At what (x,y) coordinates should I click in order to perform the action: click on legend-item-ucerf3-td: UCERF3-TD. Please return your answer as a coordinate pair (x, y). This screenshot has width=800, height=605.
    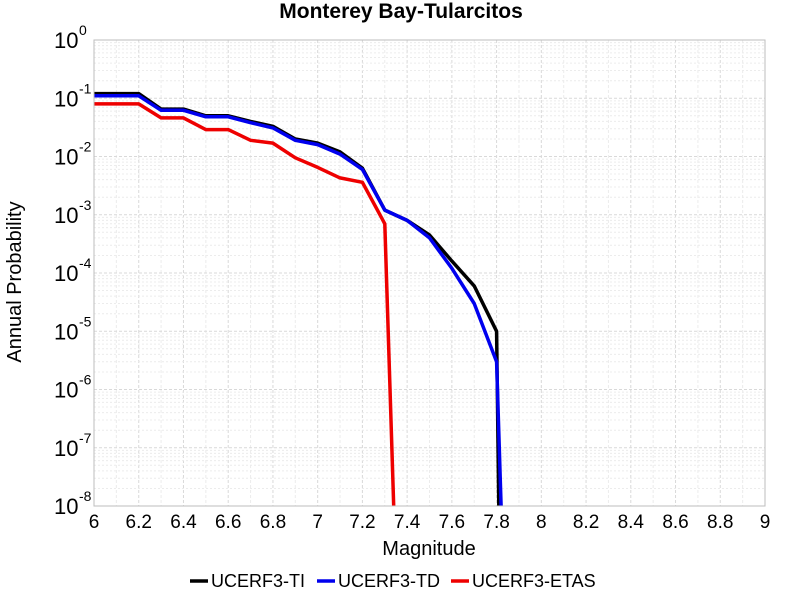
    Looking at the image, I should click on (378, 581).